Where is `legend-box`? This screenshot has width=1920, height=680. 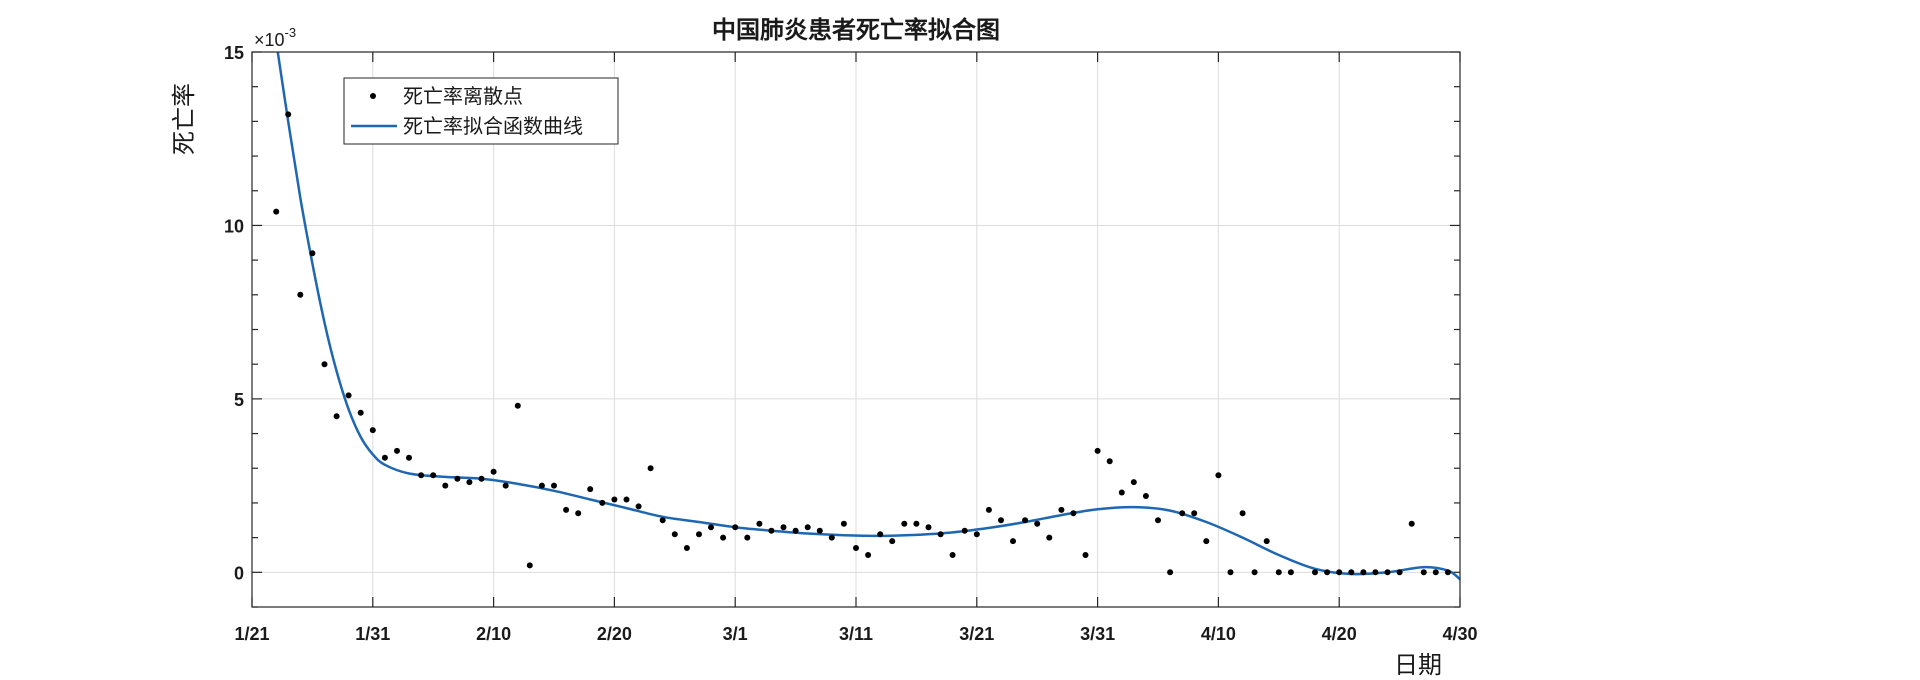
legend-box is located at coordinates (481, 111).